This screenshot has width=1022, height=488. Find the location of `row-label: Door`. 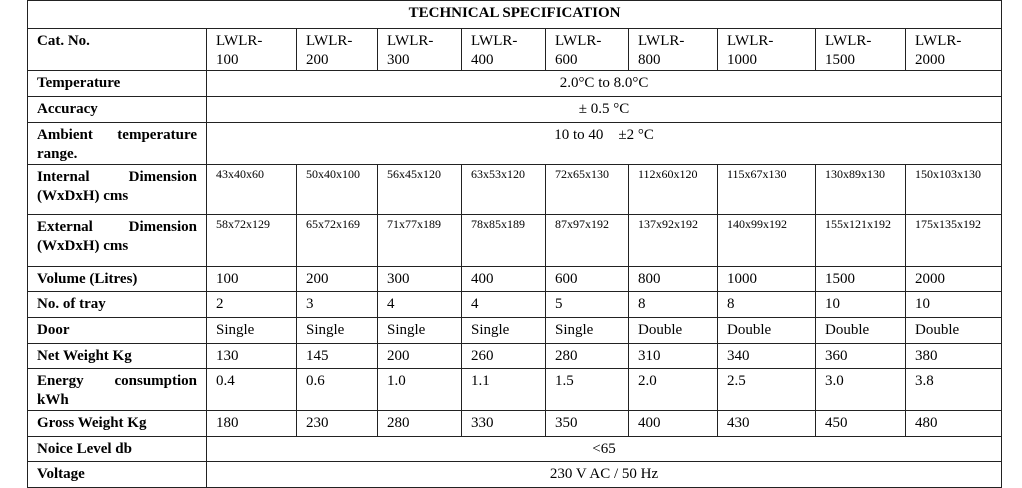

row-label: Door is located at coordinates (117, 330).